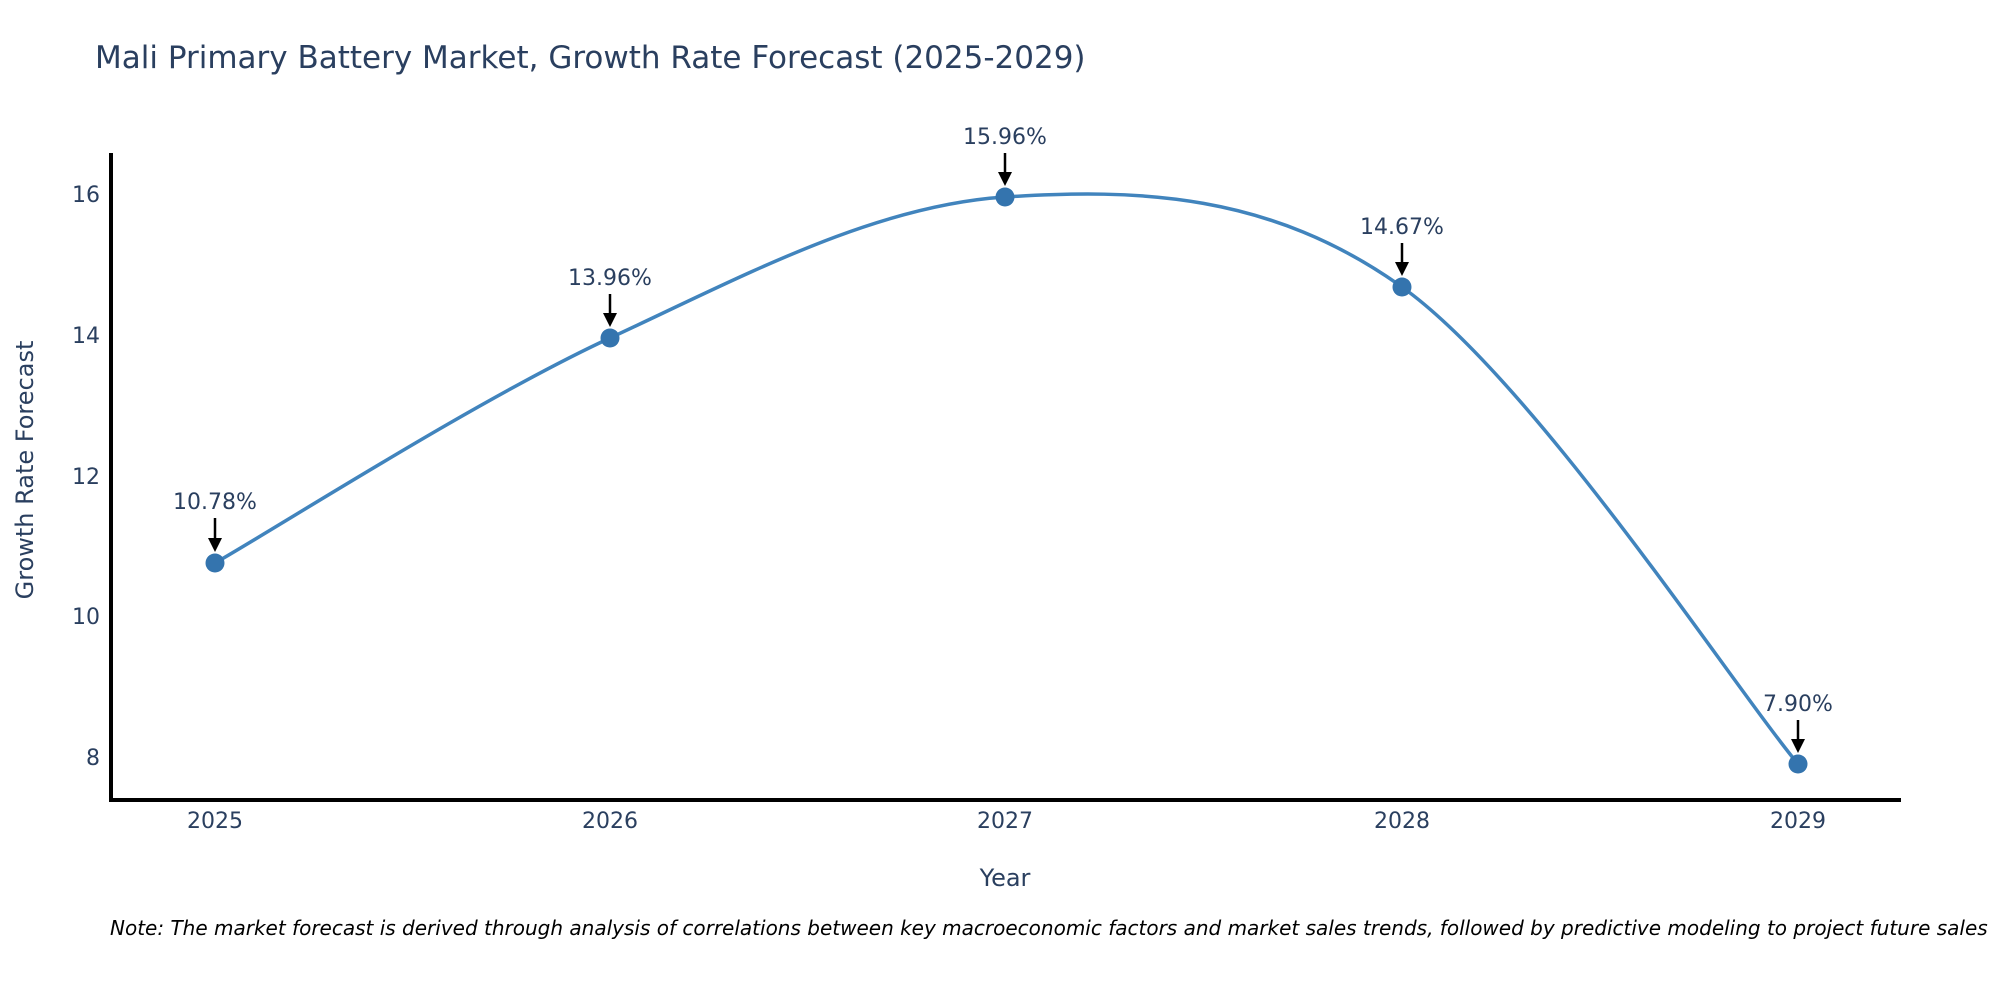 This screenshot has height=1000, width=2000. Describe the element at coordinates (610, 278) in the screenshot. I see `data-label-2026: 13.96%` at that location.